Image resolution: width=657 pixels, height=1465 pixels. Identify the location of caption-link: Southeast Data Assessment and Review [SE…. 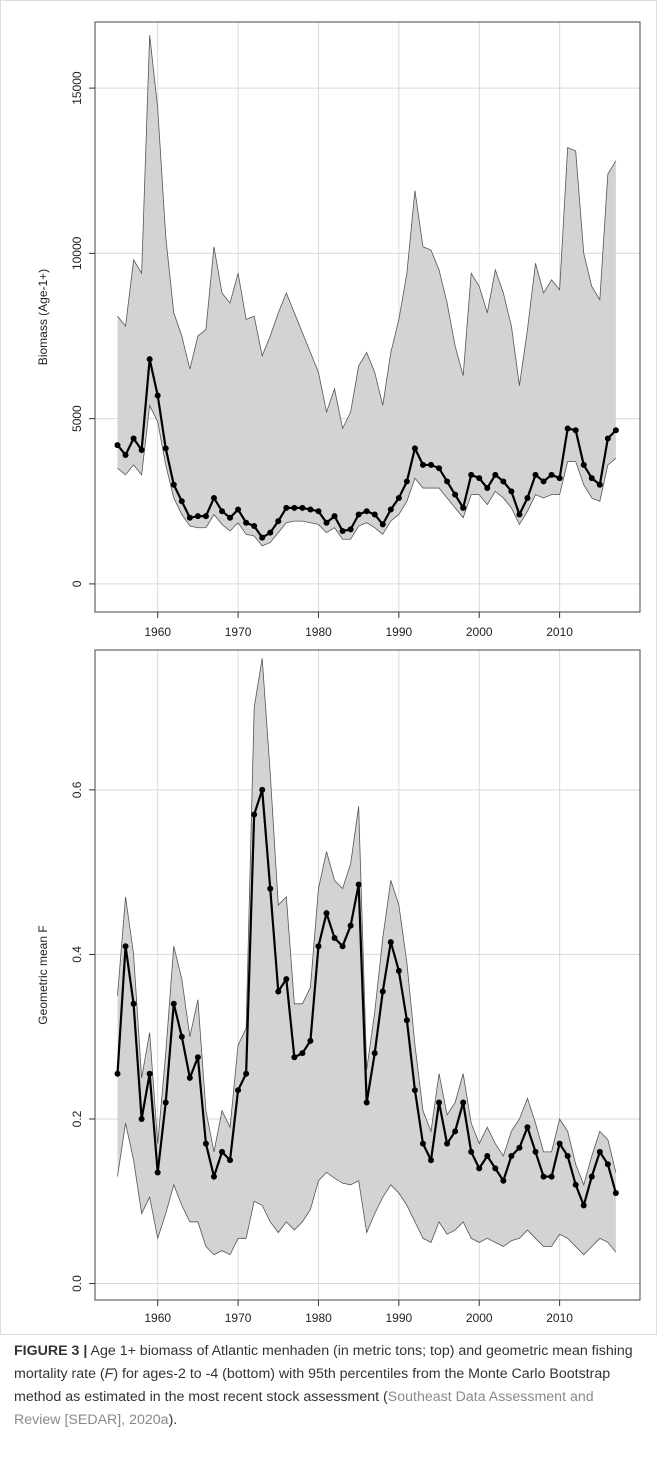
(304, 1408).